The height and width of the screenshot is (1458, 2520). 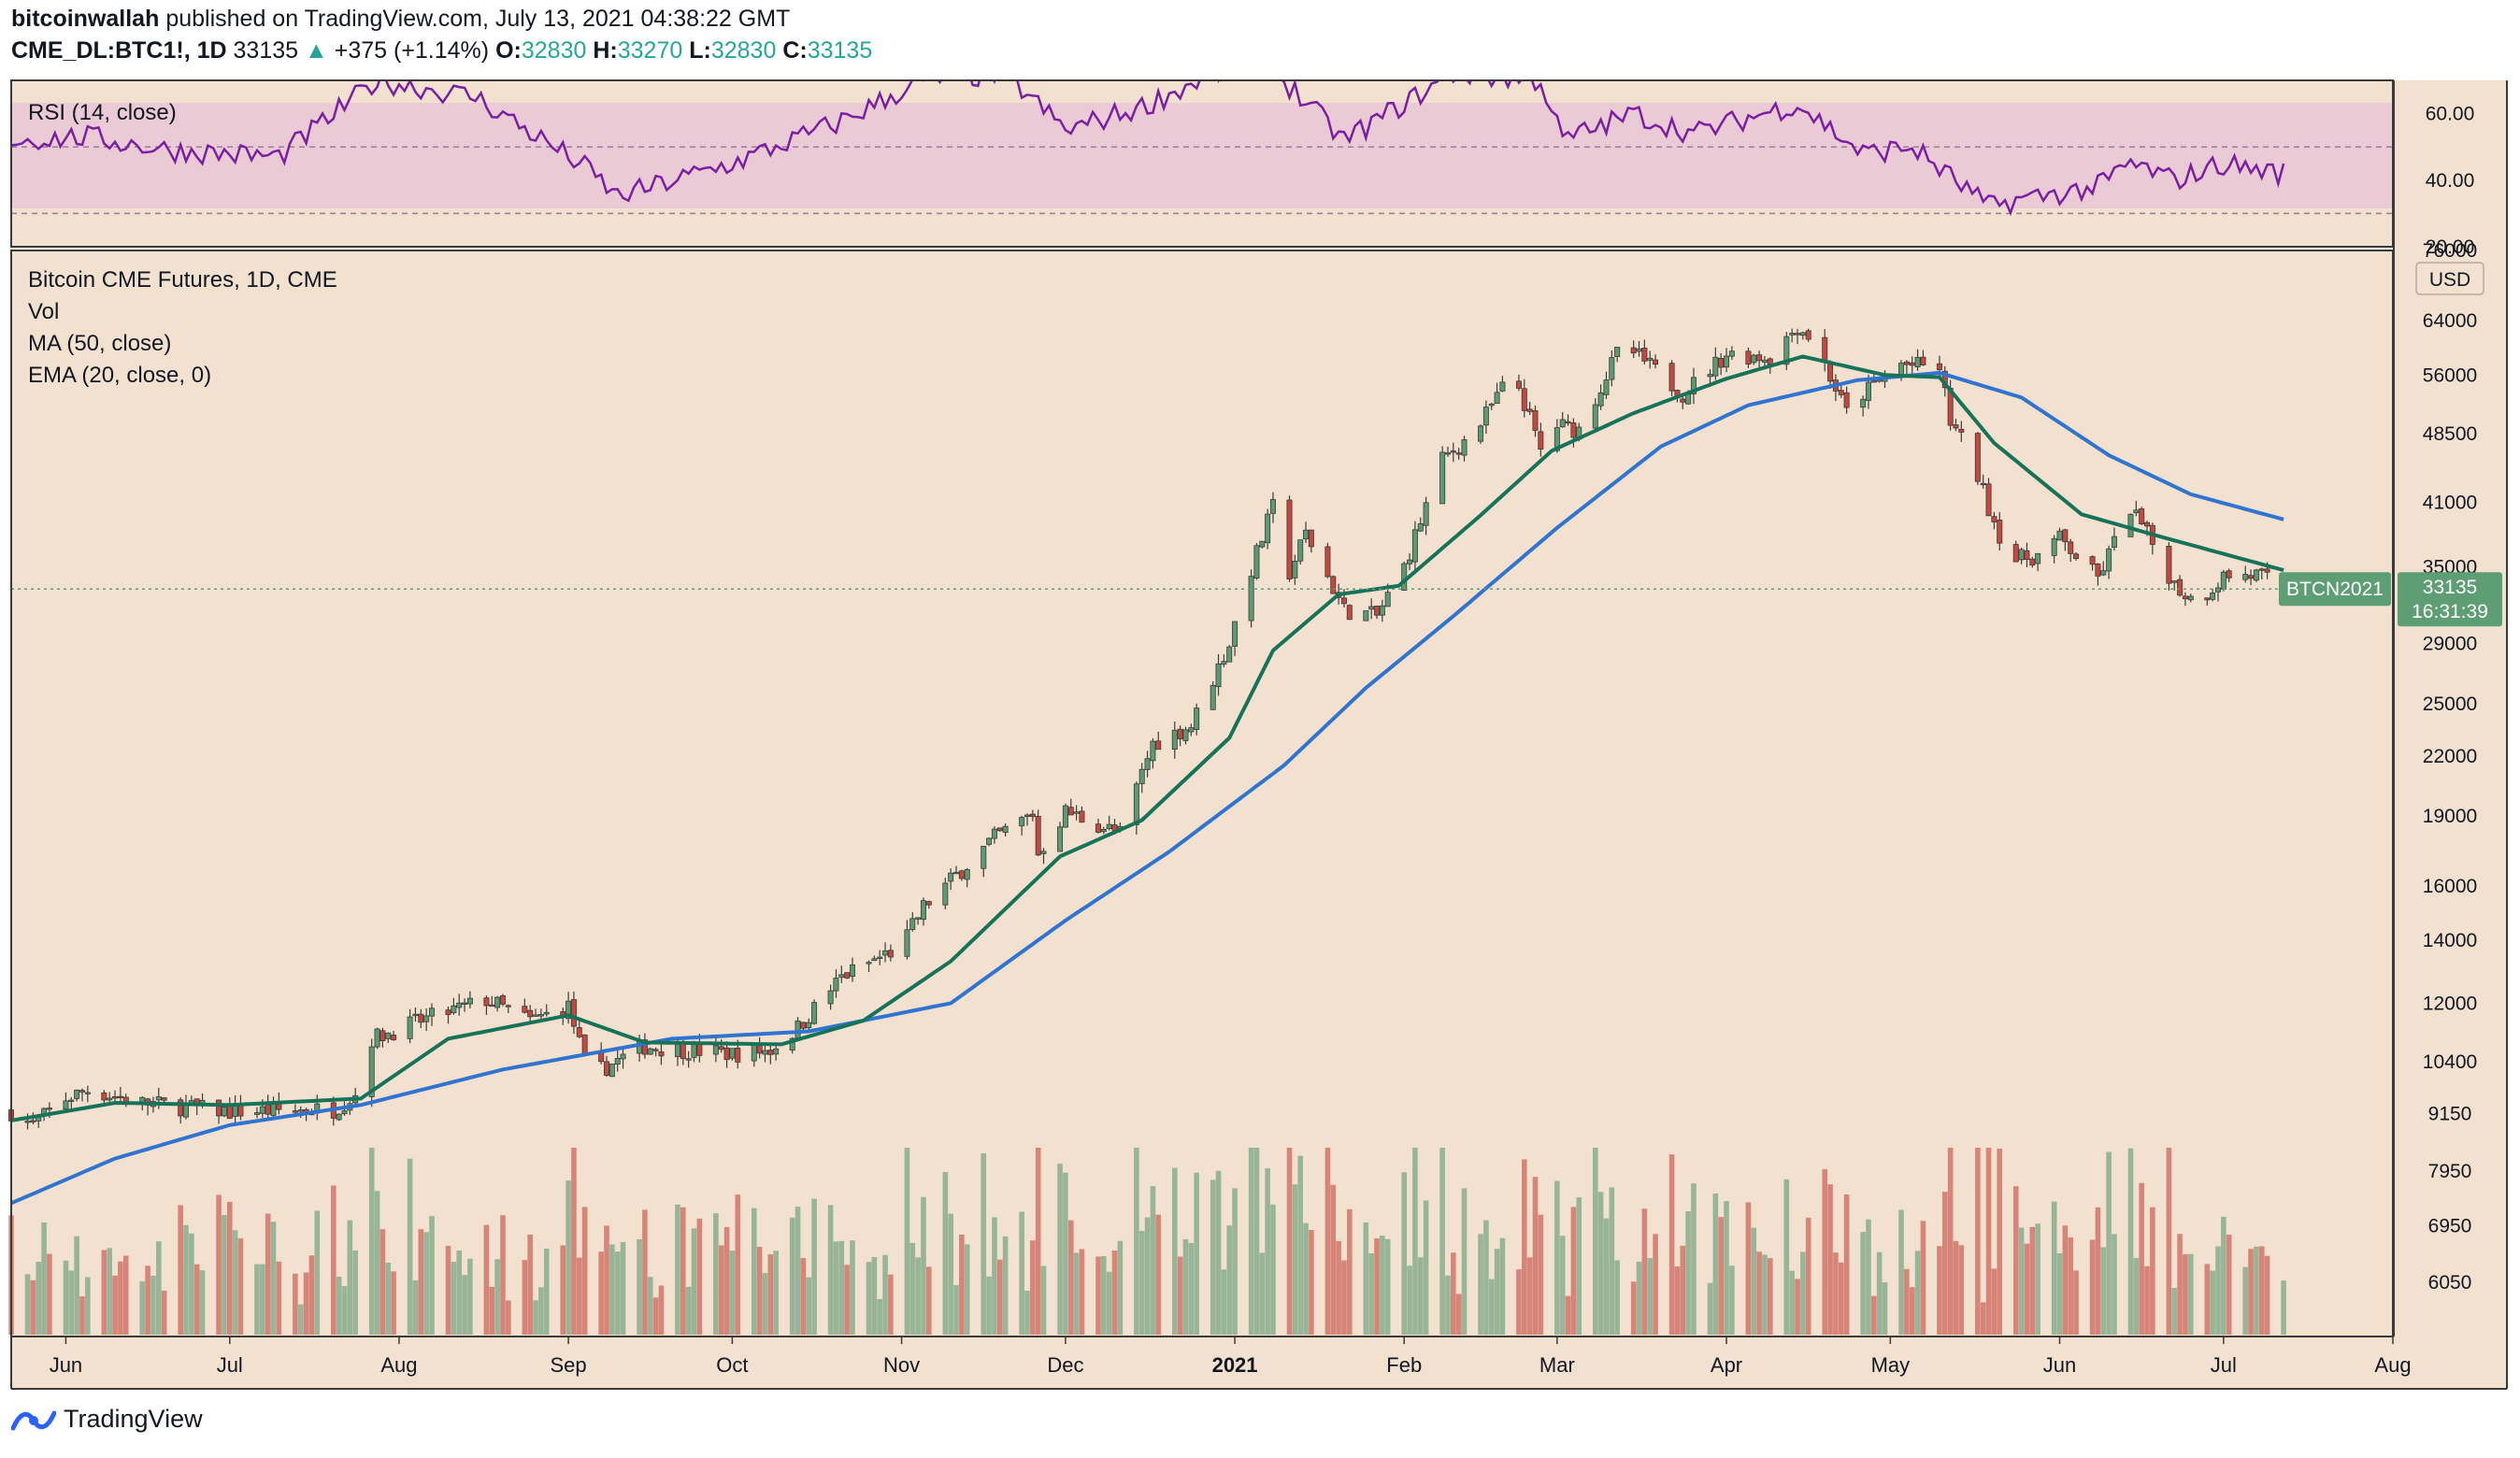 I want to click on low-value: 32830, so click(x=743, y=50).